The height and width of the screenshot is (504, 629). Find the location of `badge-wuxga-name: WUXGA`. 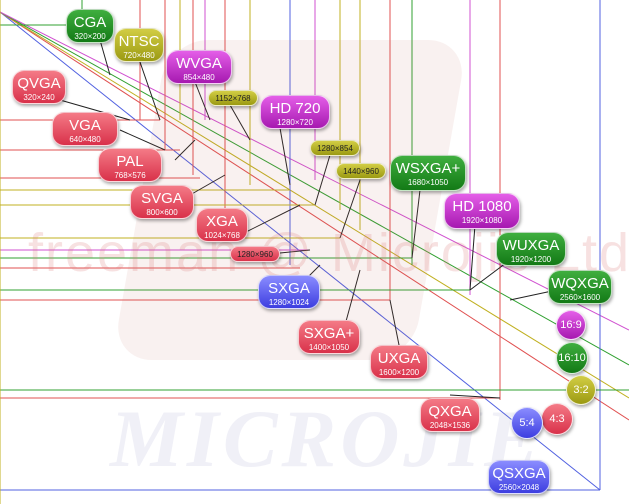

badge-wuxga-name: WUXGA is located at coordinates (531, 245).